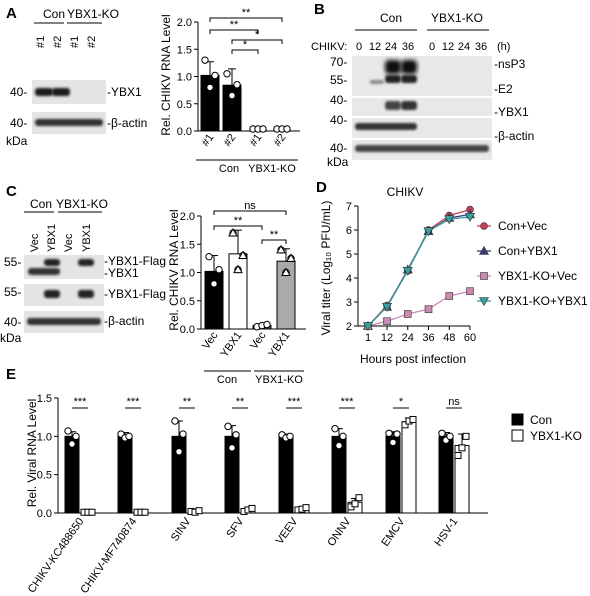 Image resolution: width=590 pixels, height=596 pixels. What do you see at coordinates (11, 13) in the screenshot?
I see `panel-label-a: A` at bounding box center [11, 13].